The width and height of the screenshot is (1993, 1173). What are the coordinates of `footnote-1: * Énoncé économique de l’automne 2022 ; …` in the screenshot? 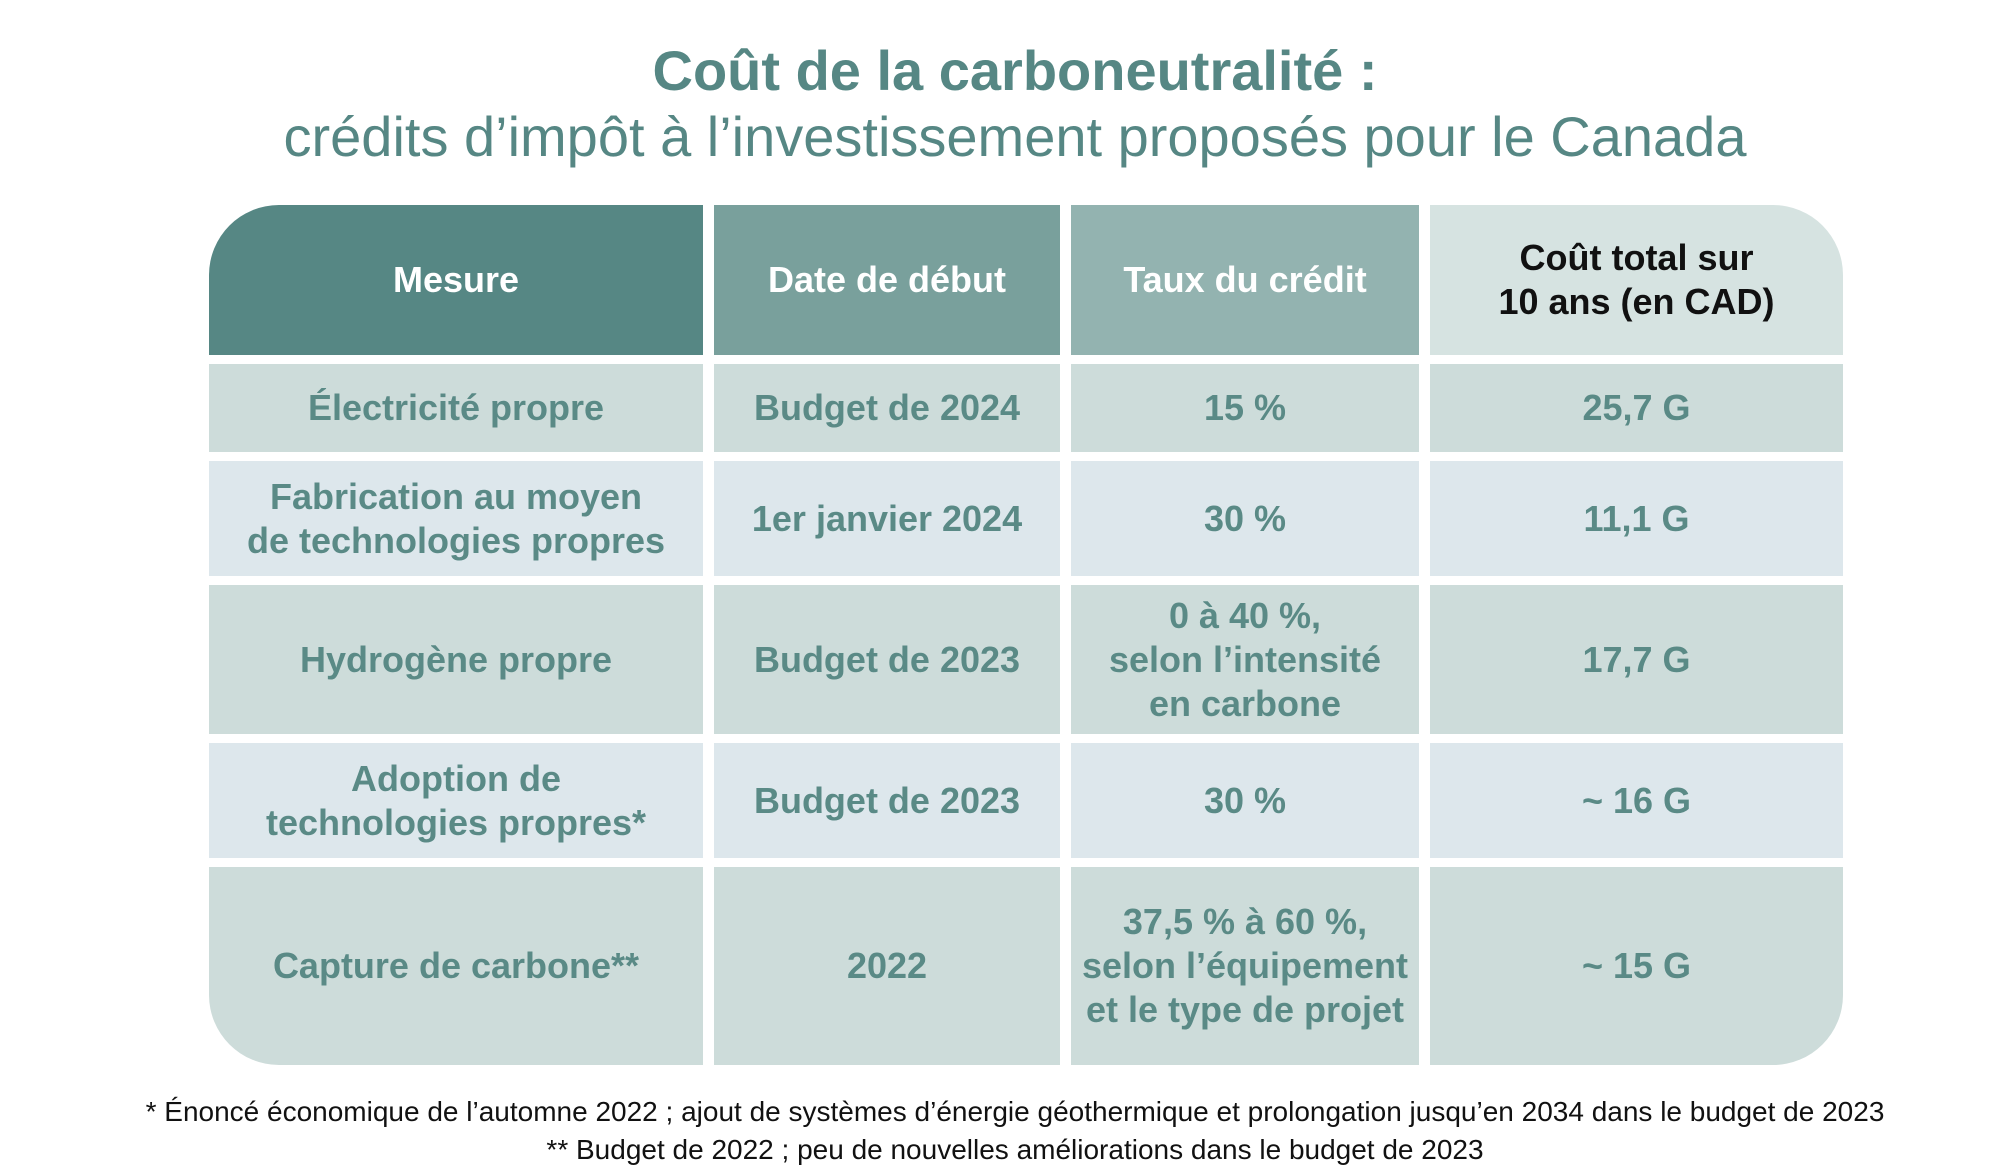 It's located at (1015, 1111).